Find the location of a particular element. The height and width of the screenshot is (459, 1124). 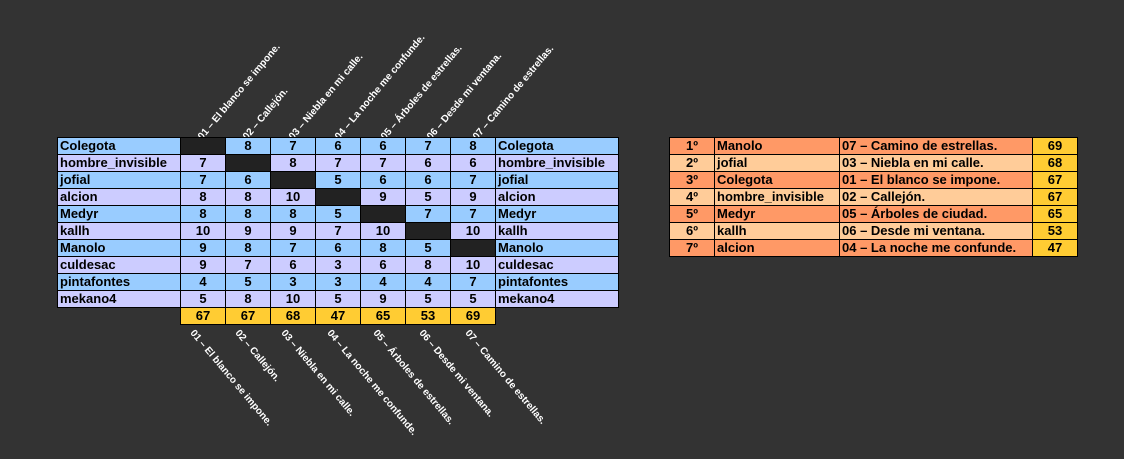

rank-name: jofial is located at coordinates (777, 163).